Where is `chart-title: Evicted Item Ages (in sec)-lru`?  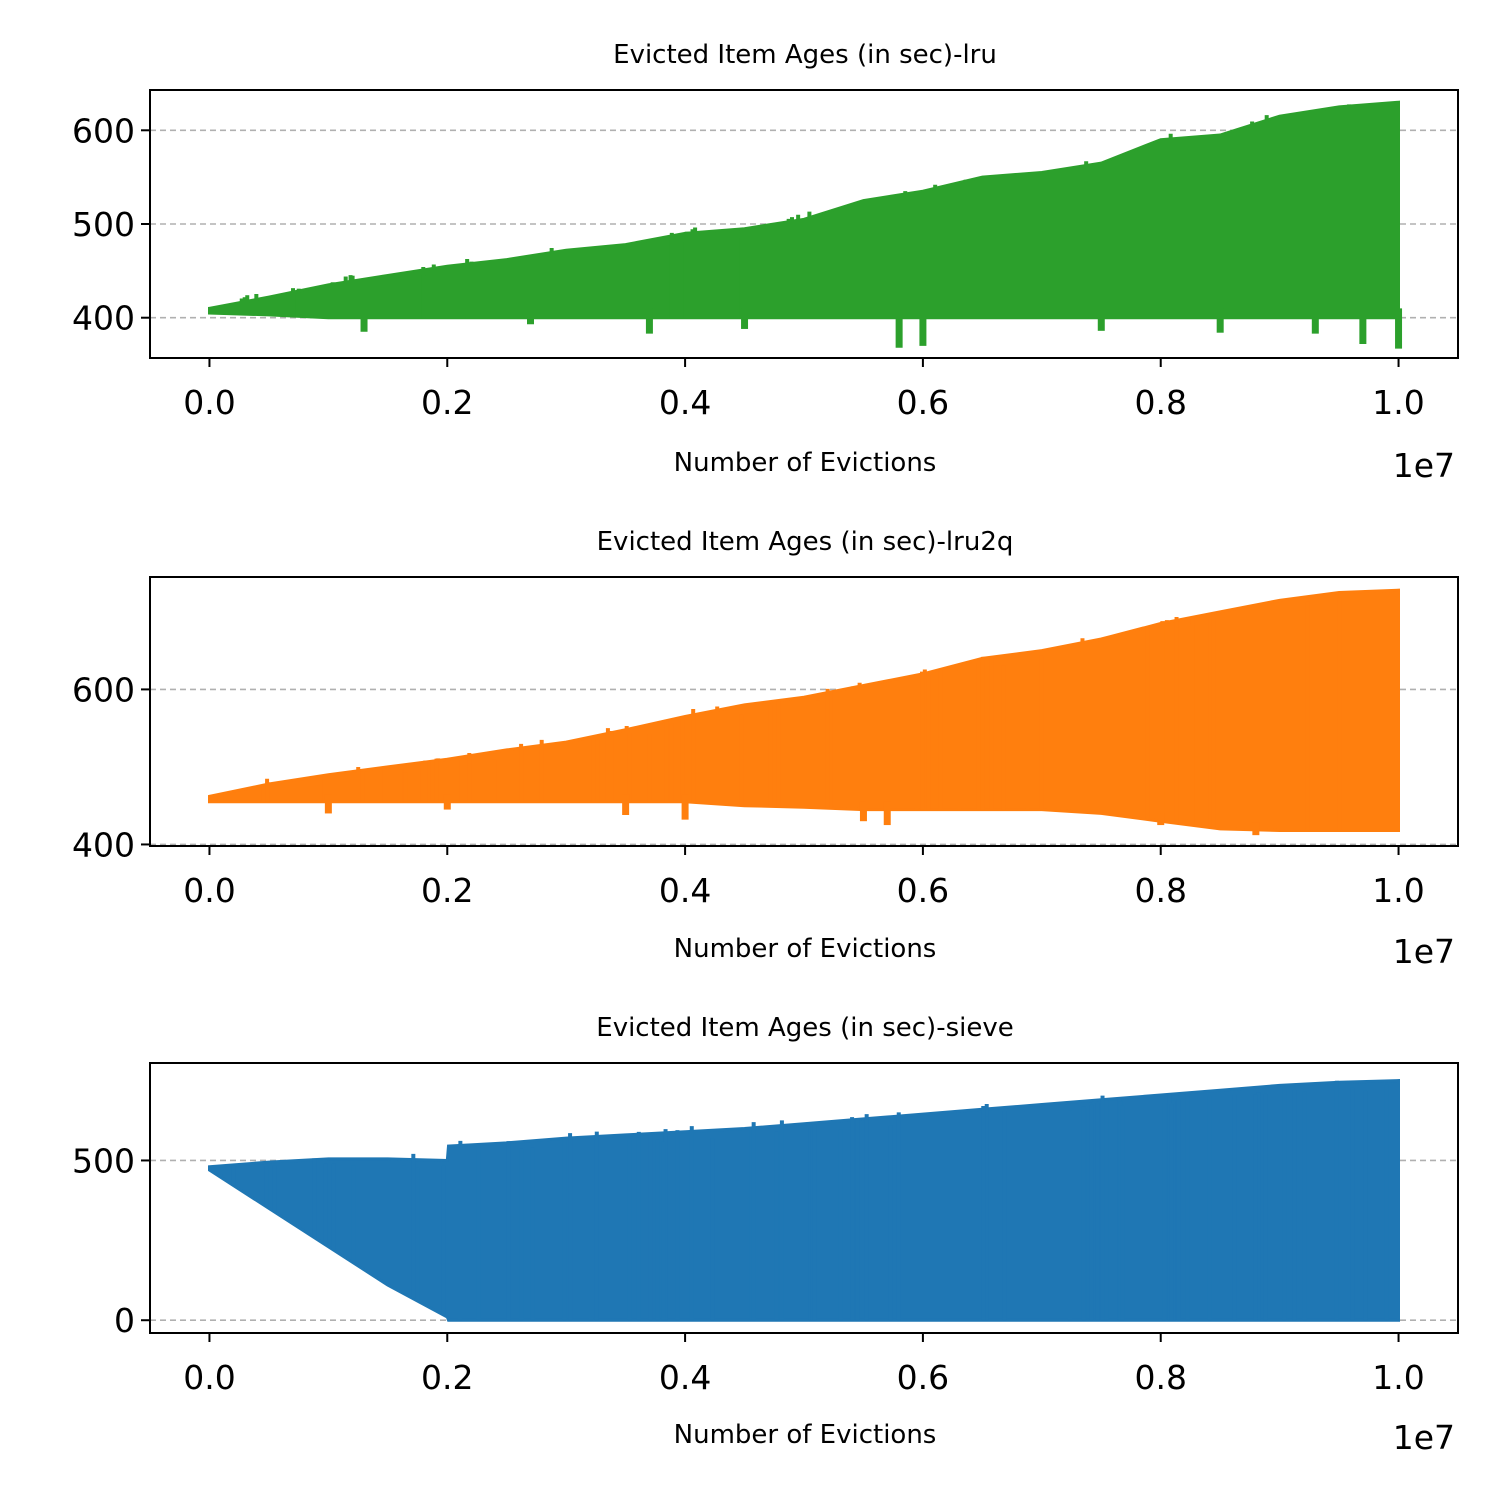
chart-title: Evicted Item Ages (in sec)-lru is located at coordinates (805, 55).